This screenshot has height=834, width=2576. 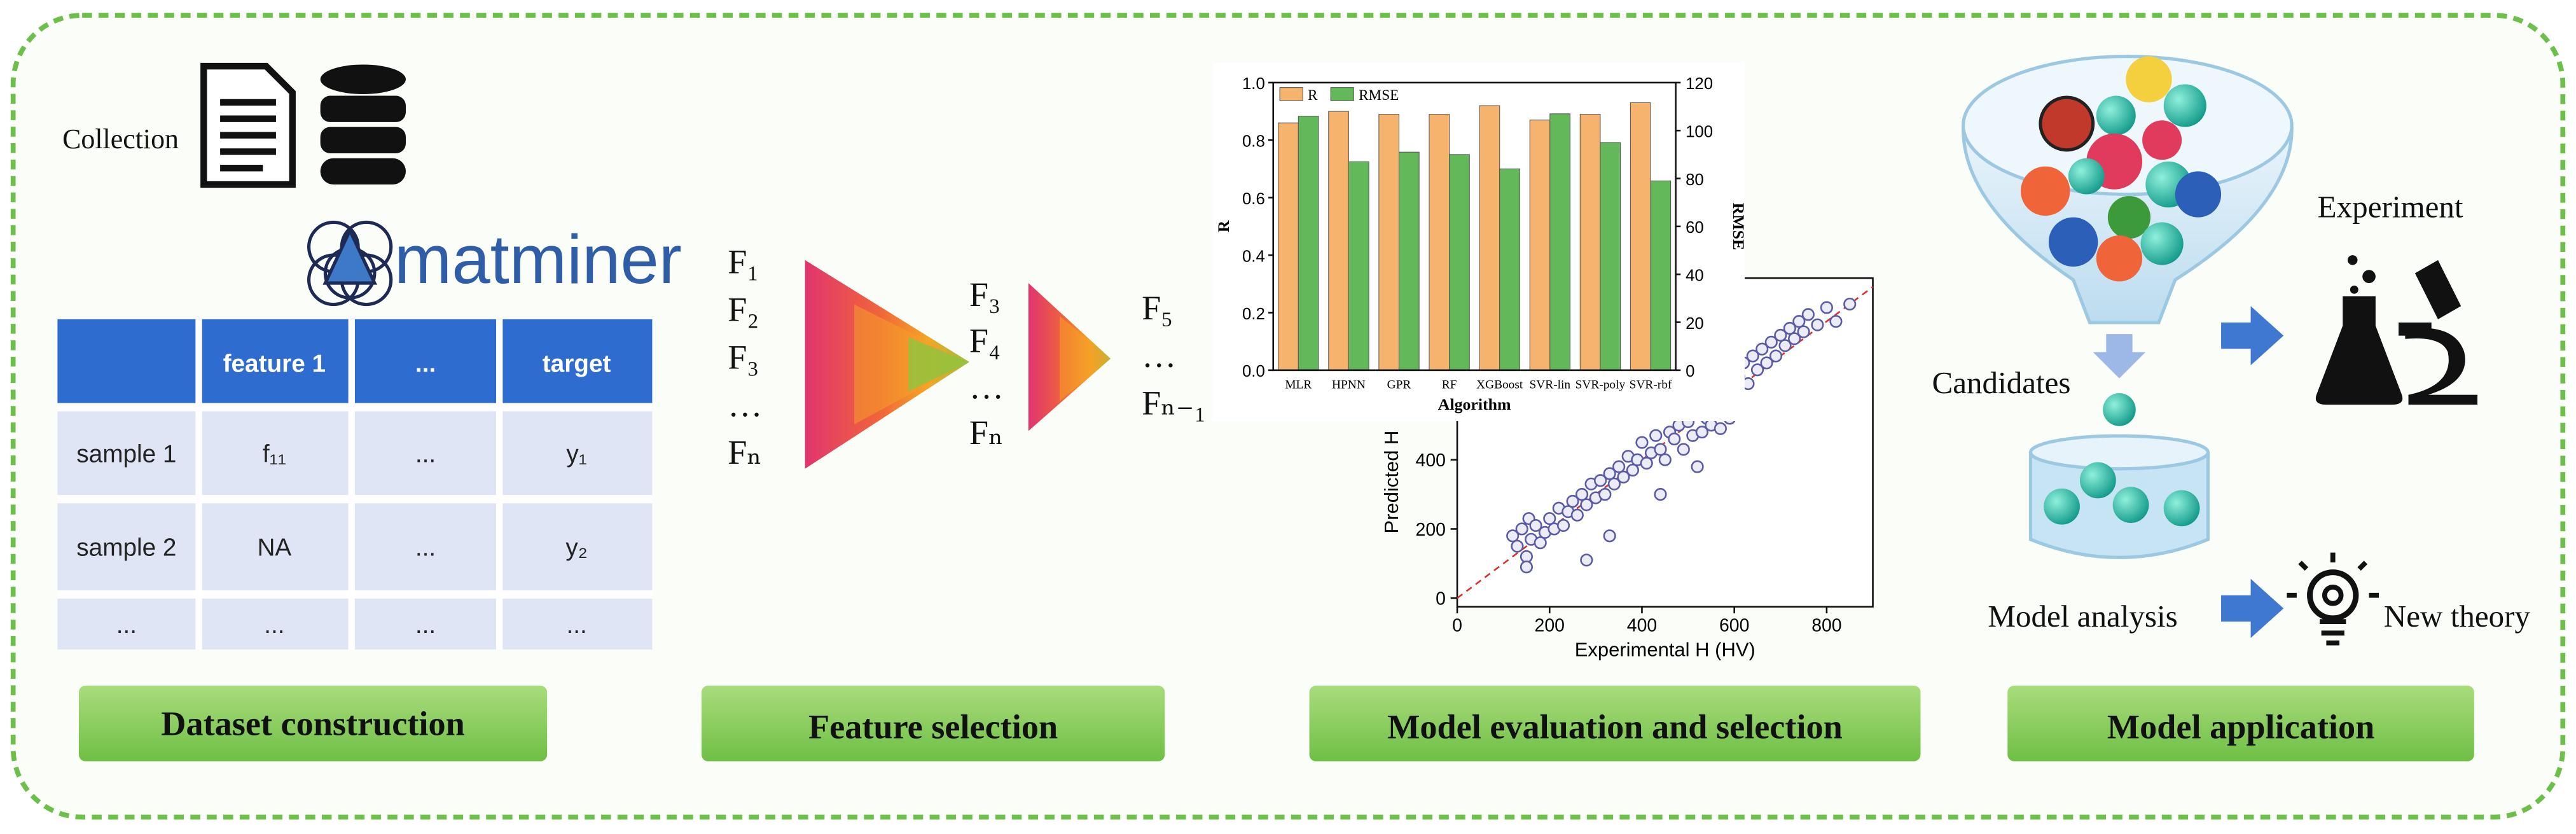 What do you see at coordinates (2240, 726) in the screenshot?
I see `stage-label: Model application` at bounding box center [2240, 726].